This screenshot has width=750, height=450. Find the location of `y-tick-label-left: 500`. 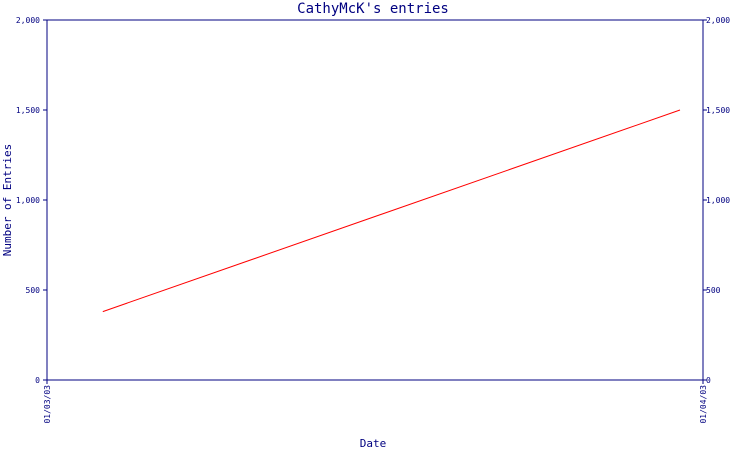

y-tick-label-left: 500 is located at coordinates (33, 290).